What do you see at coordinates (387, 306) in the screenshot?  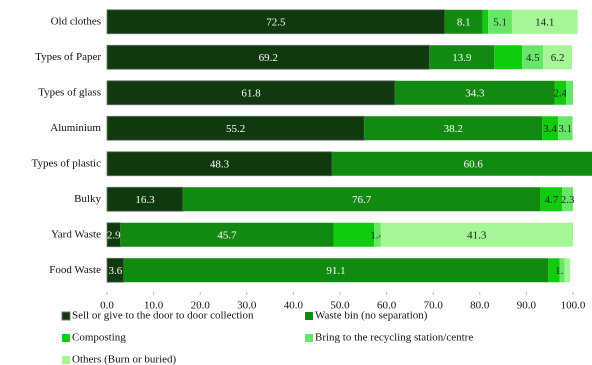 I see `x-tick-label: 60.0` at bounding box center [387, 306].